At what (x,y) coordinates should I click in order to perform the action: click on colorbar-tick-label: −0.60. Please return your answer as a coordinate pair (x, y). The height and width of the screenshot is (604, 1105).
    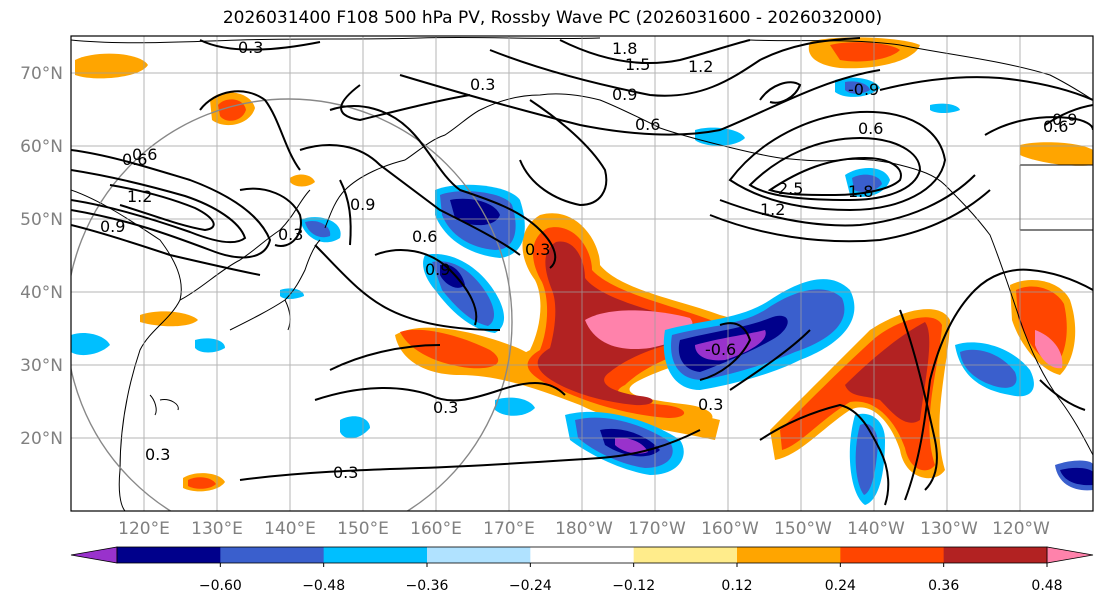
    Looking at the image, I should click on (220, 586).